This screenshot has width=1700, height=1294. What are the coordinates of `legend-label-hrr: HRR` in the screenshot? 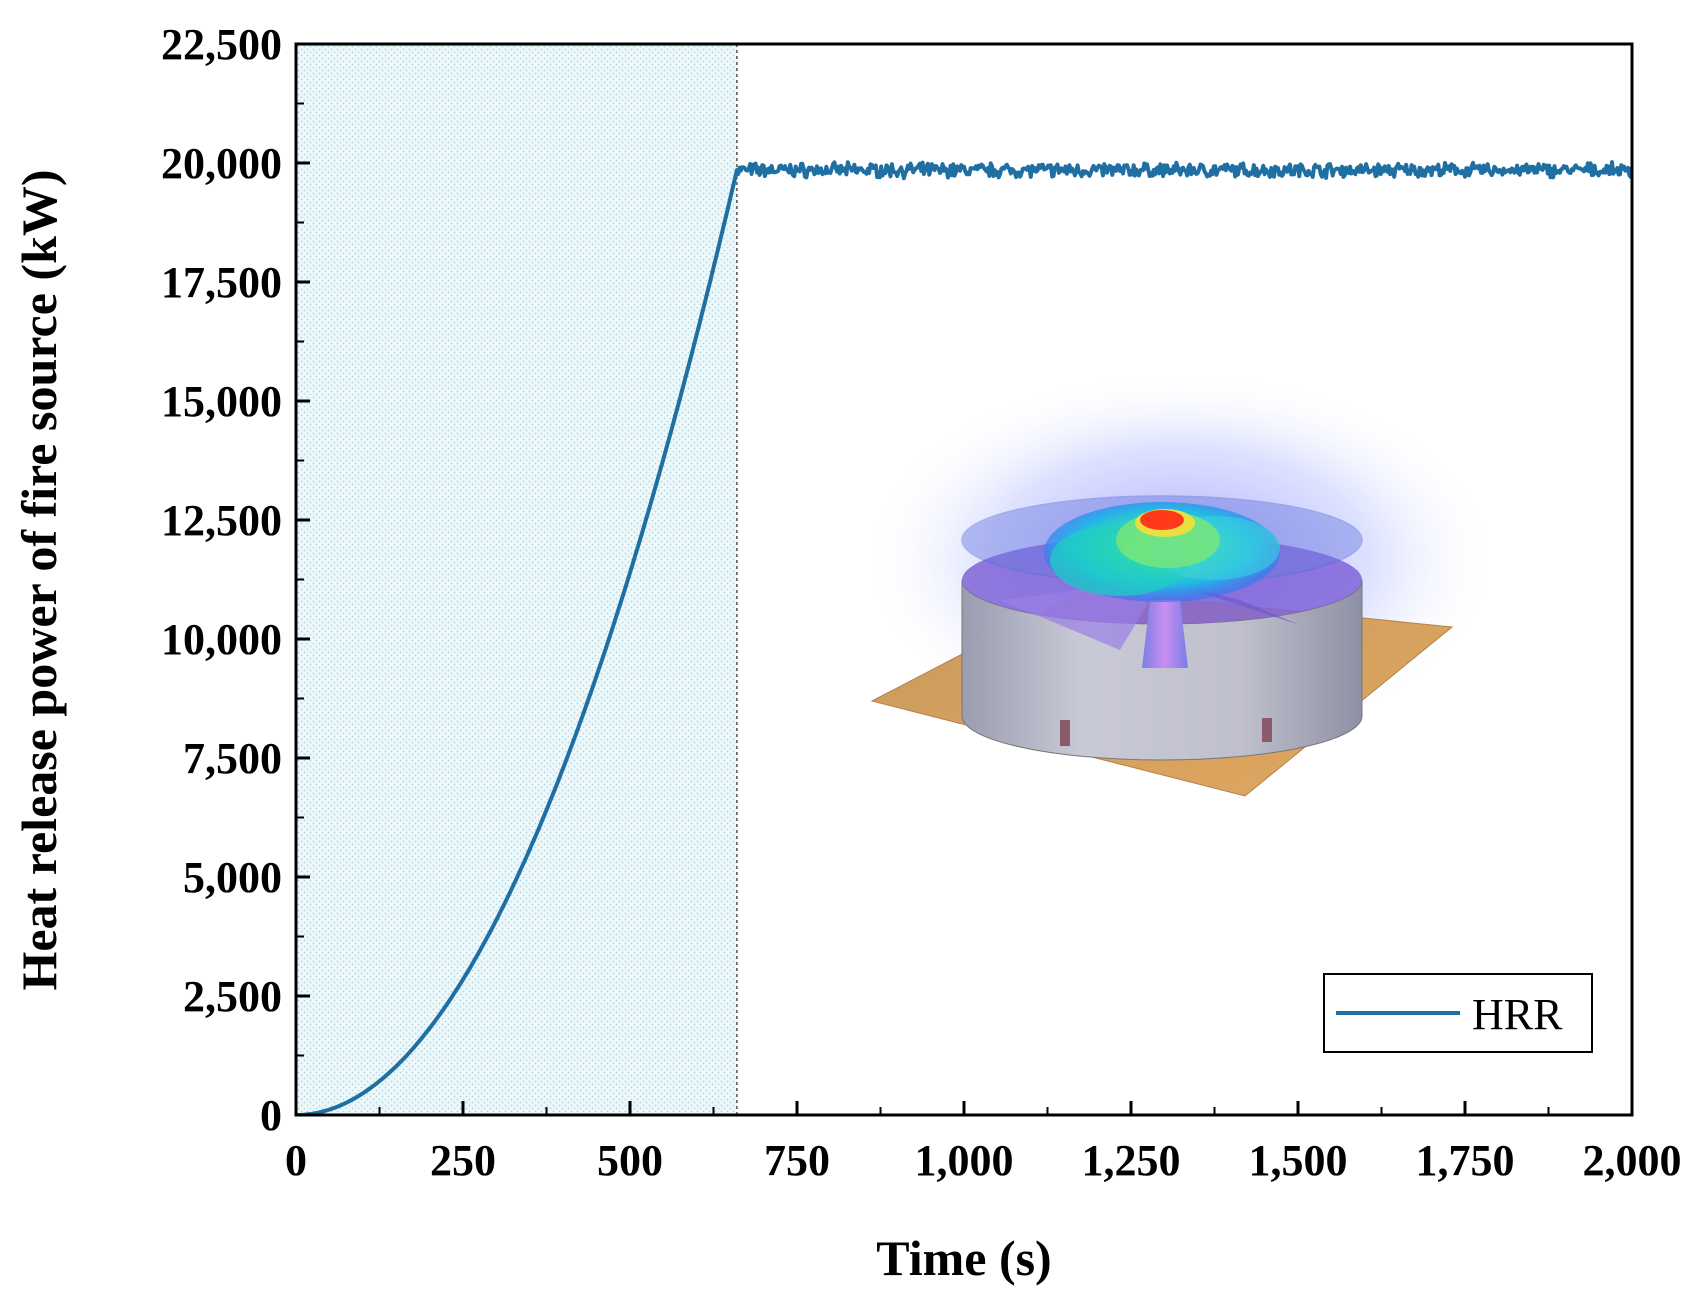 It's located at (1517, 1014).